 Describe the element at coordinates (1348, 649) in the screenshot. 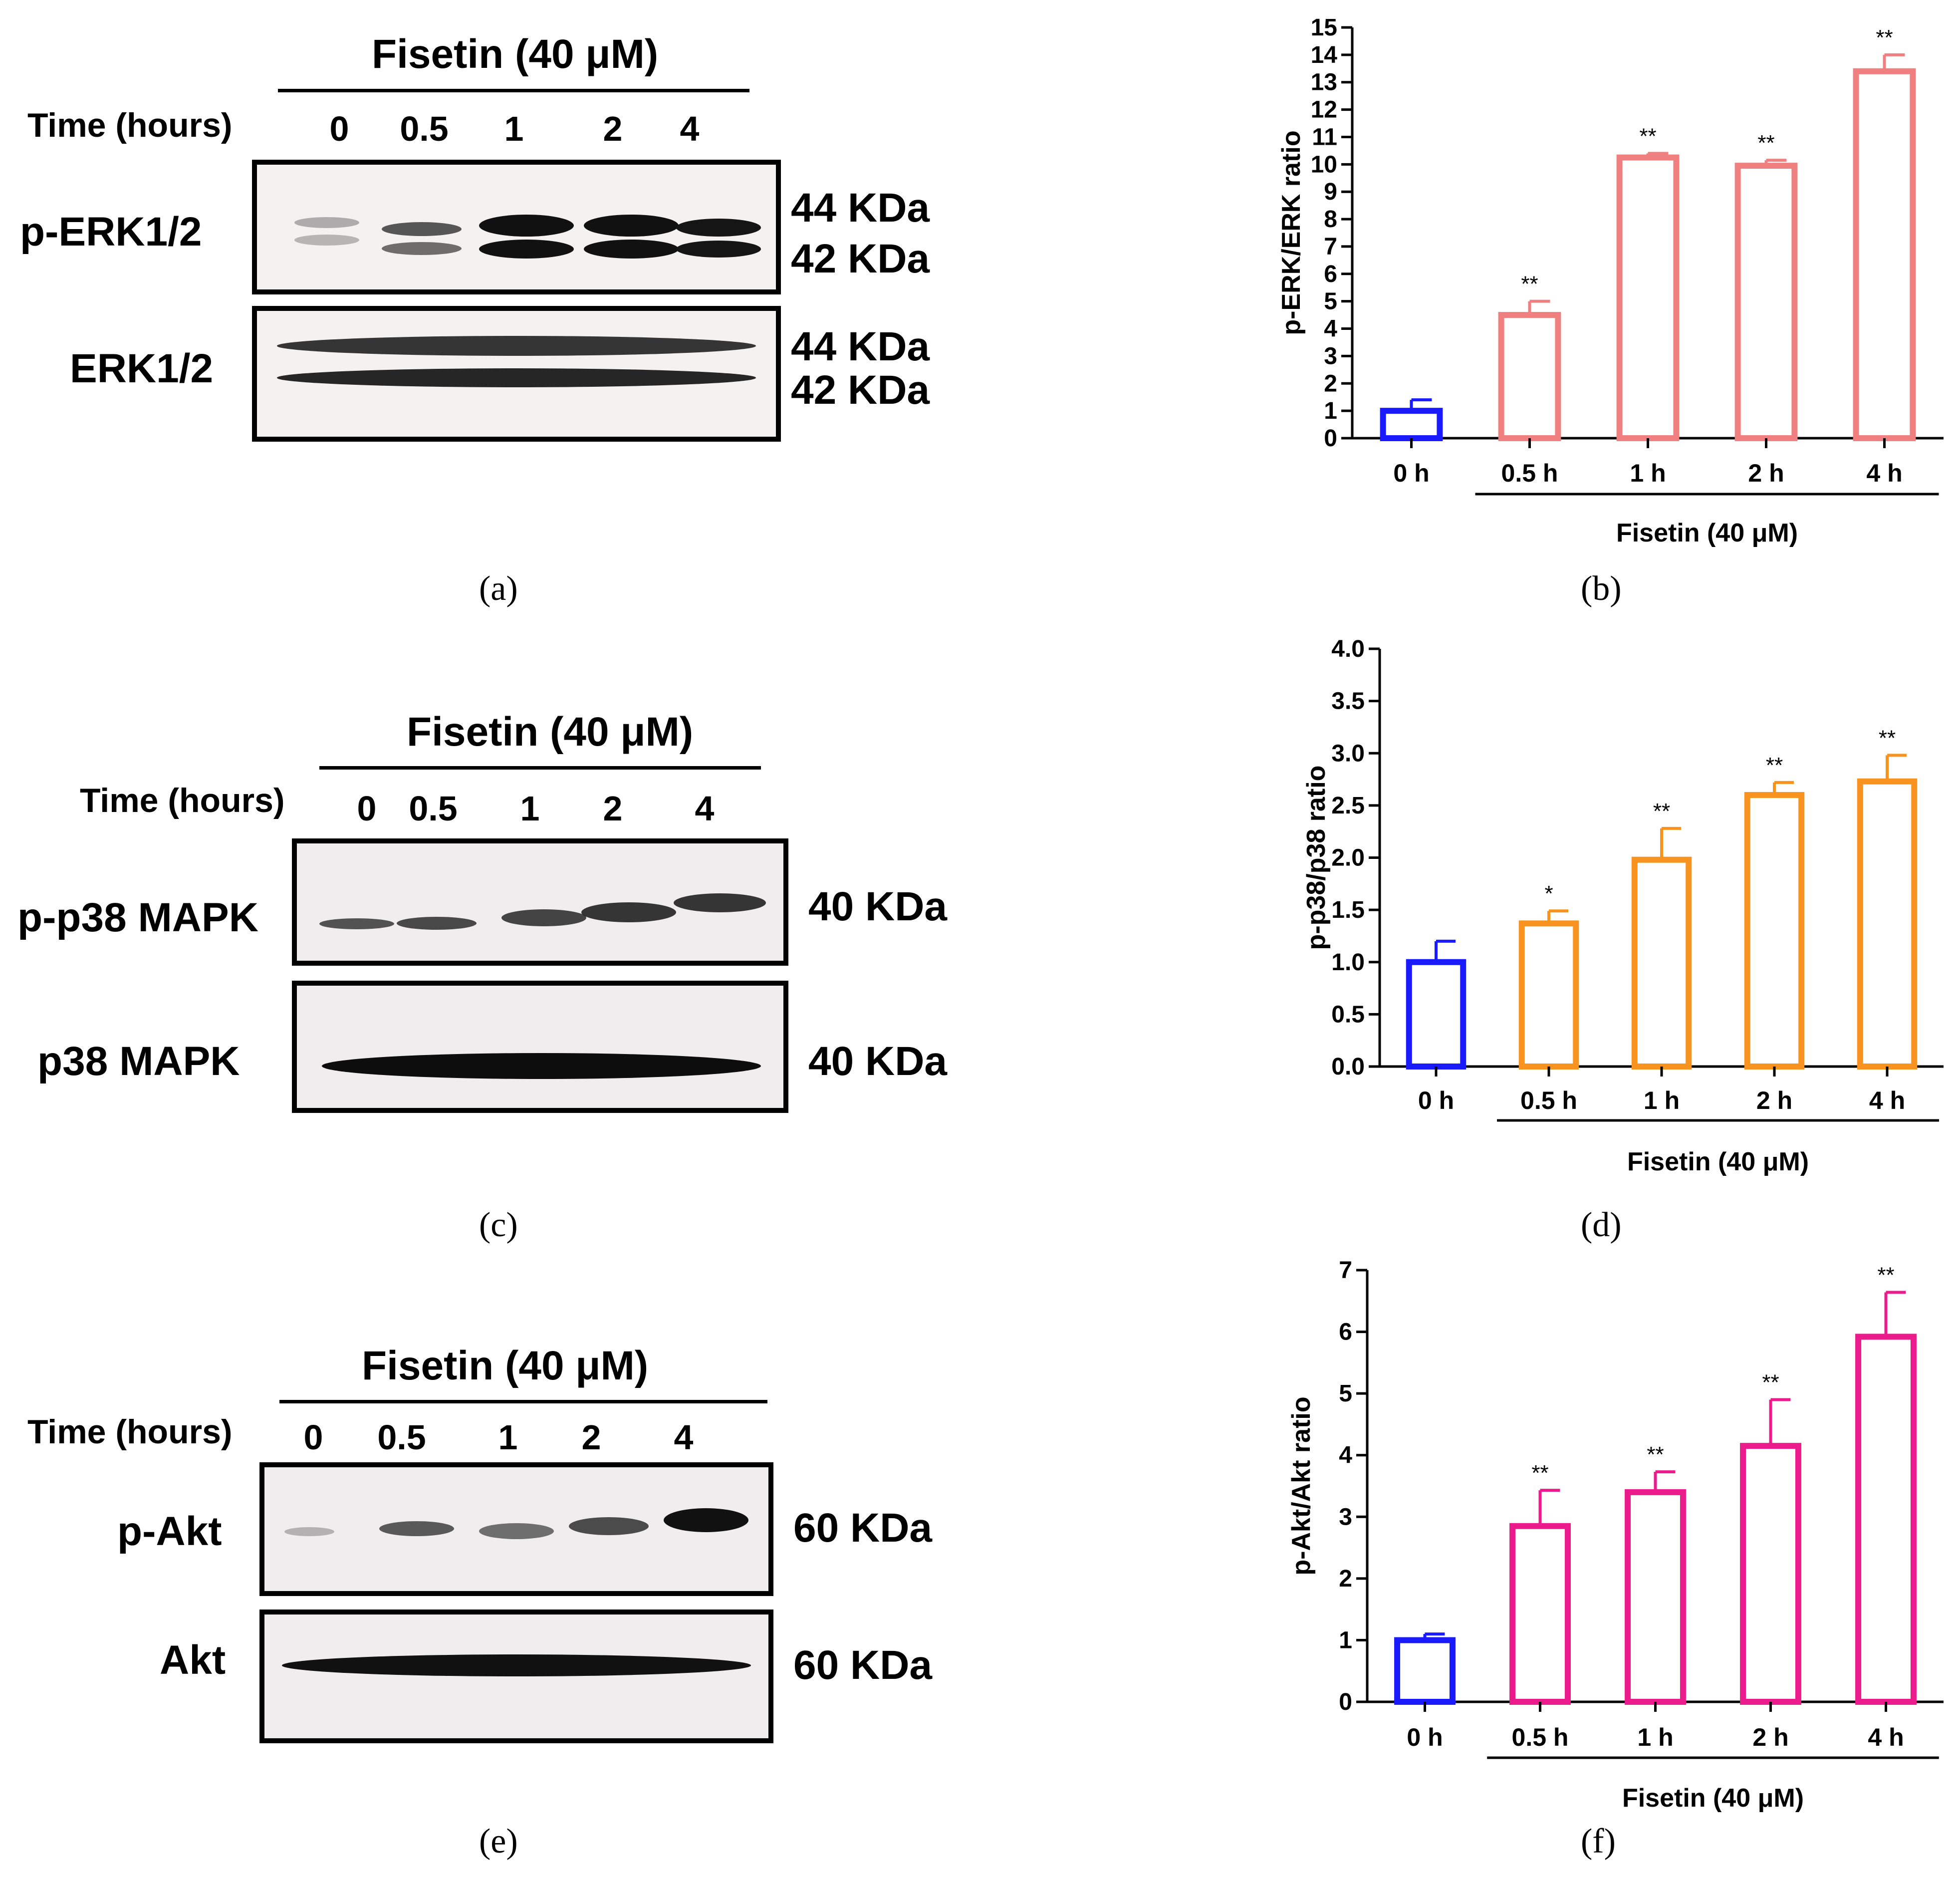

I see `y-tick-label: 4.0` at that location.